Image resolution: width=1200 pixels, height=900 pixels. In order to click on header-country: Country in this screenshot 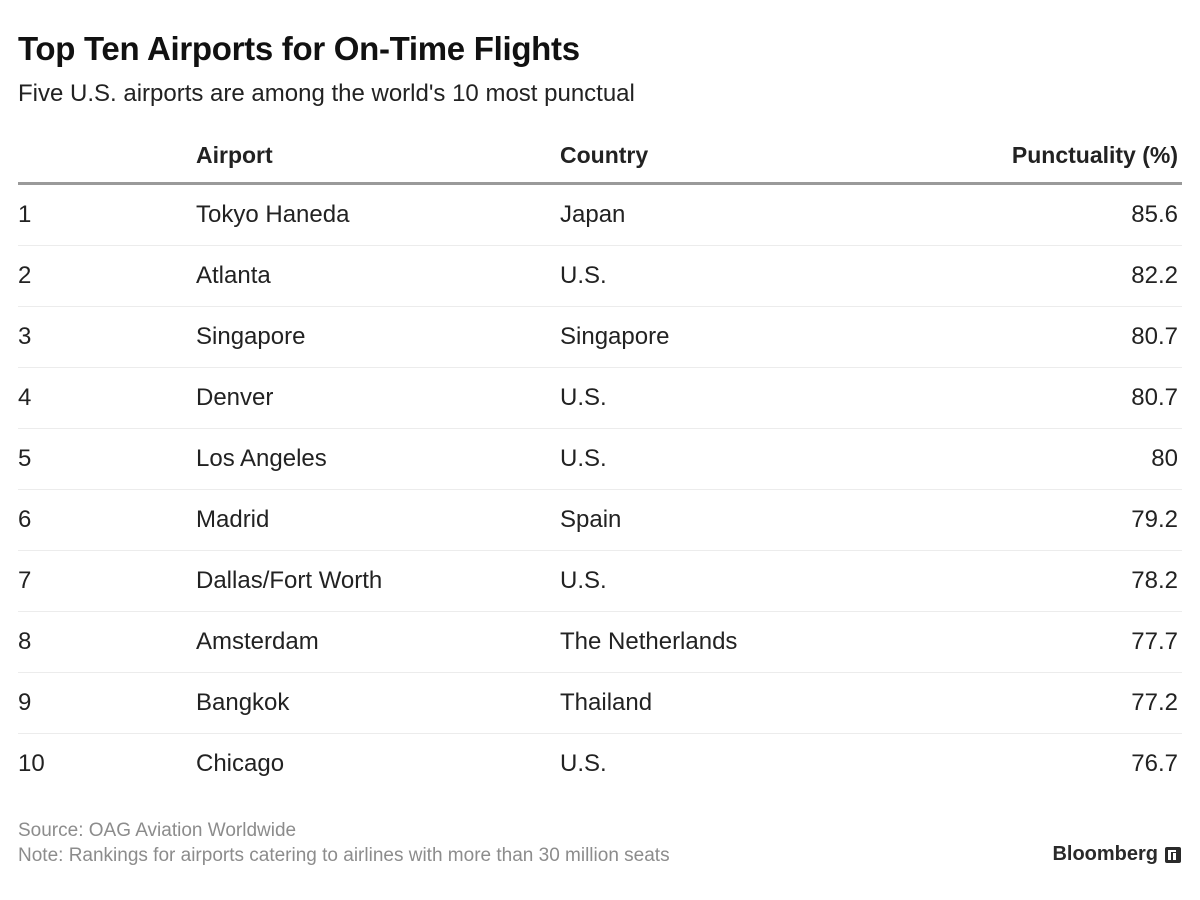, I will do `click(604, 155)`.